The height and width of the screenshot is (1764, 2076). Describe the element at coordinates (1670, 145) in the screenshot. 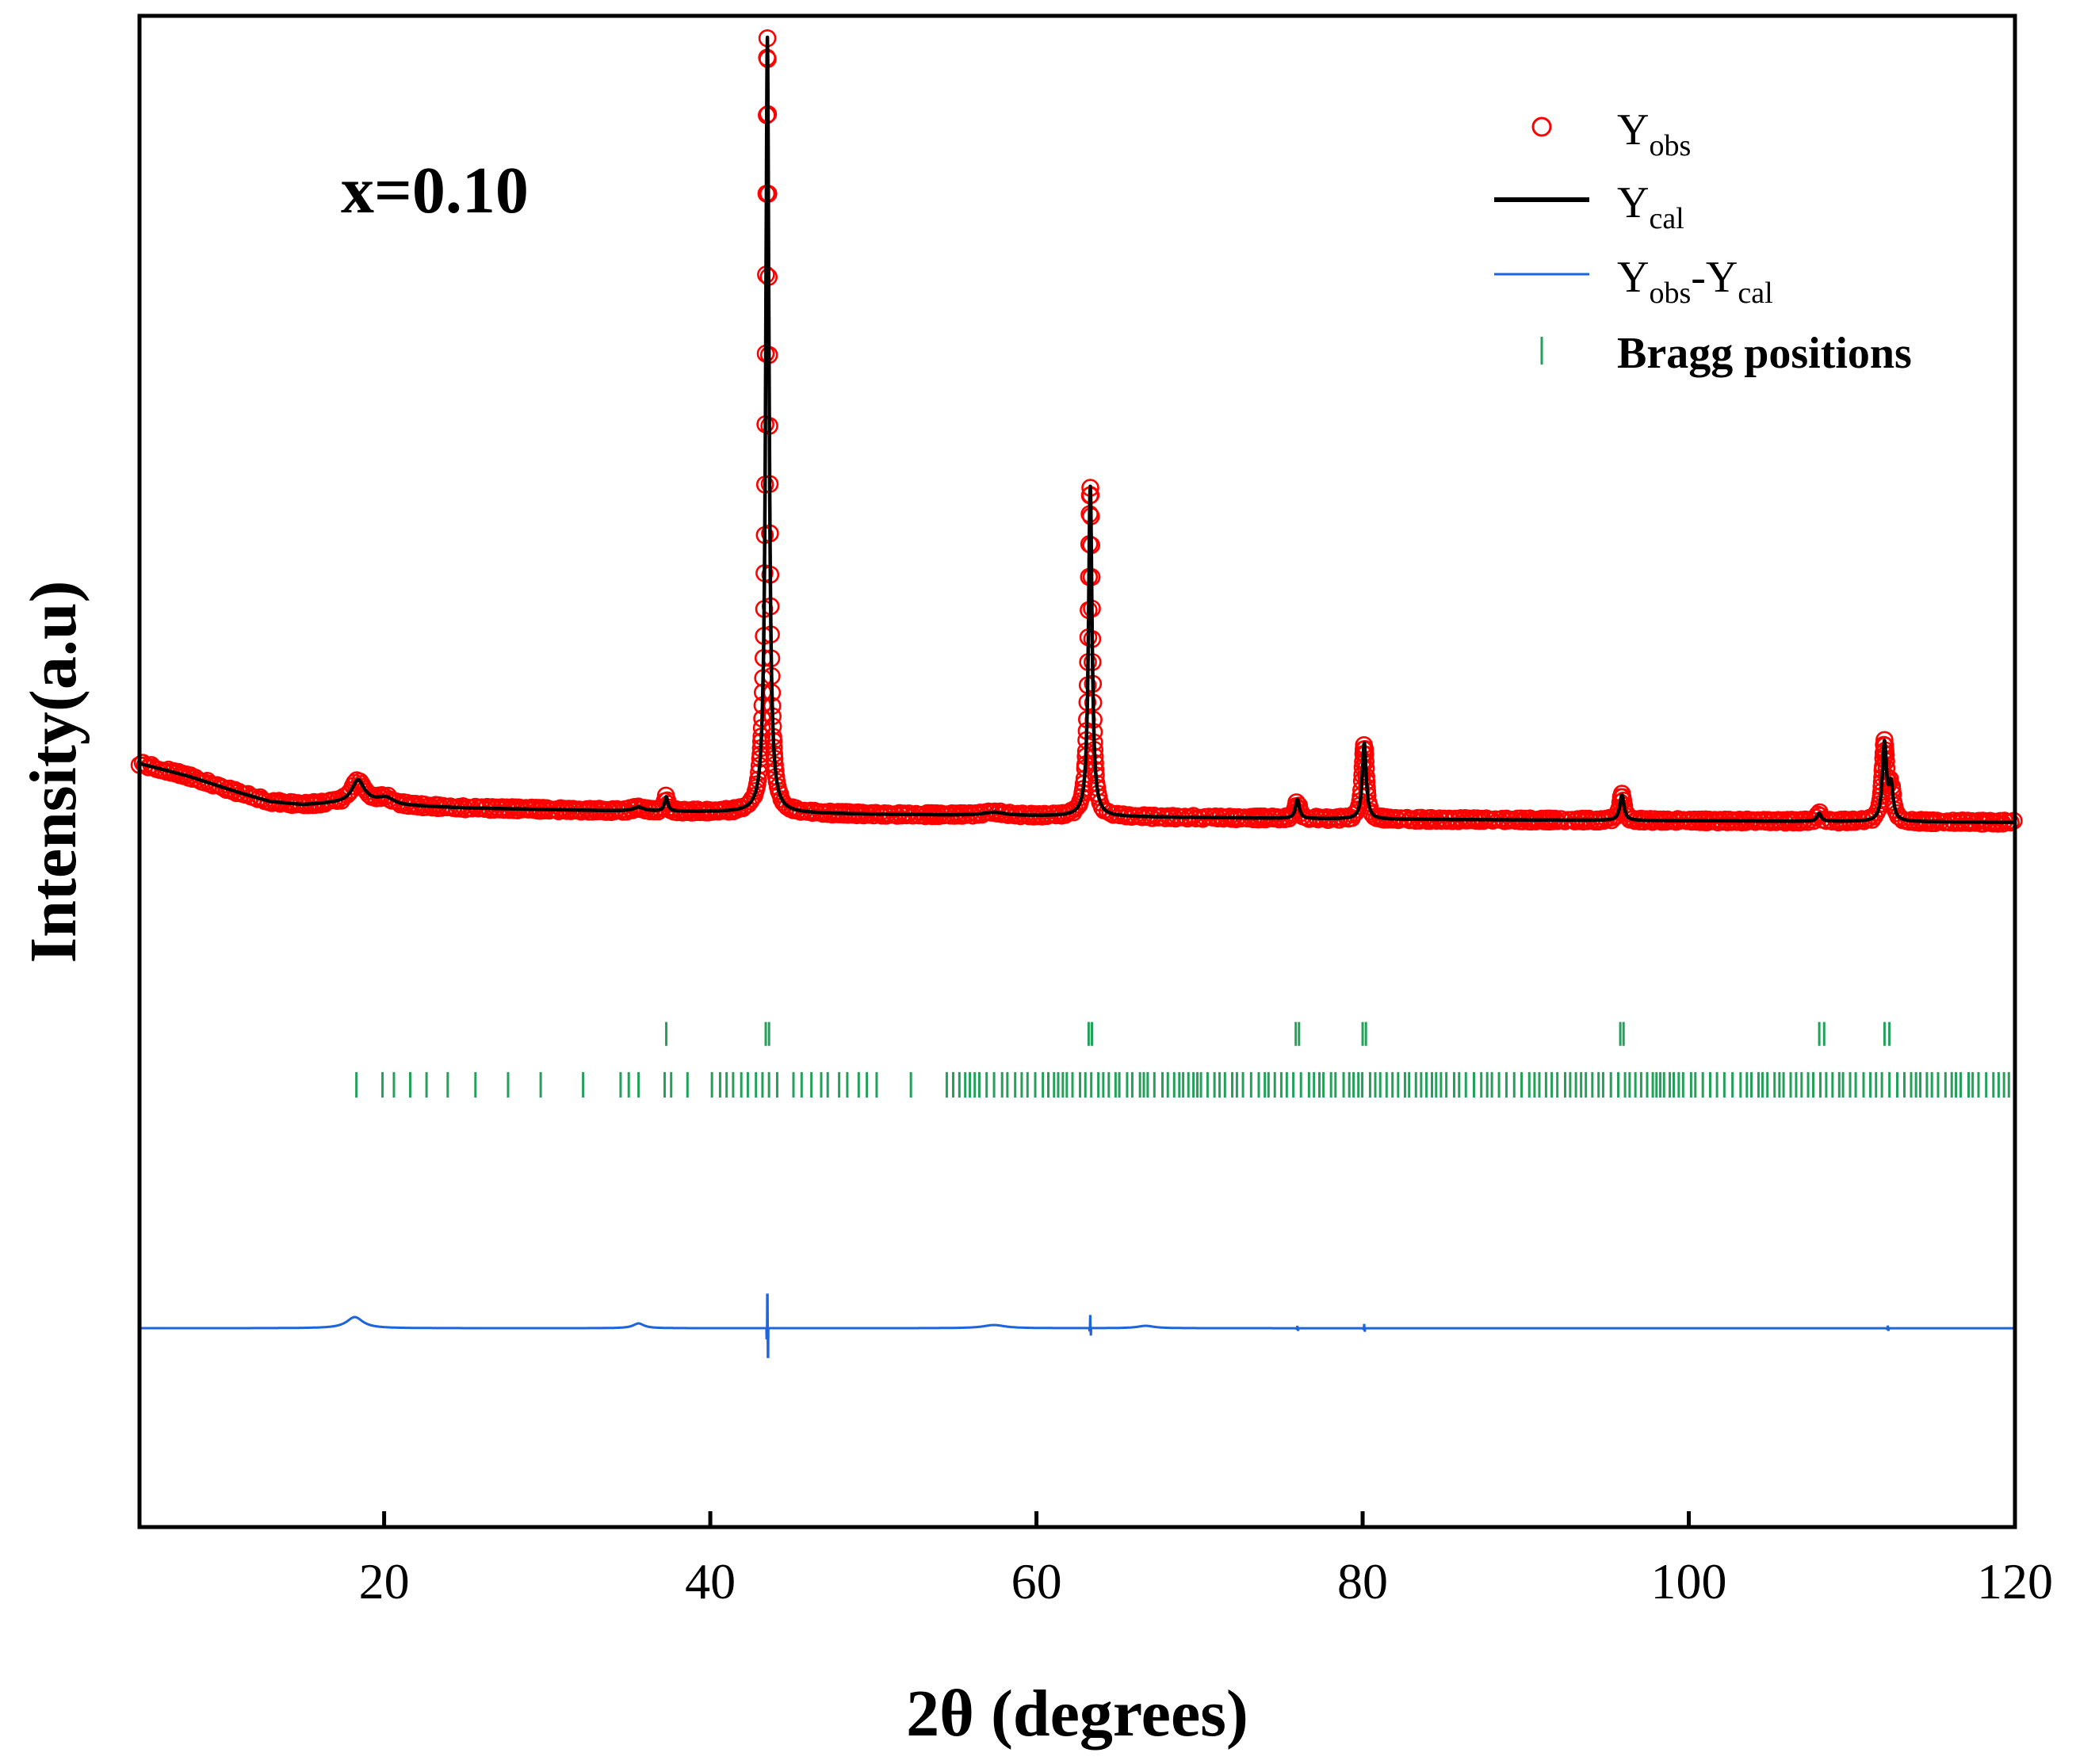

I see `legend-obs-sub: obs` at that location.